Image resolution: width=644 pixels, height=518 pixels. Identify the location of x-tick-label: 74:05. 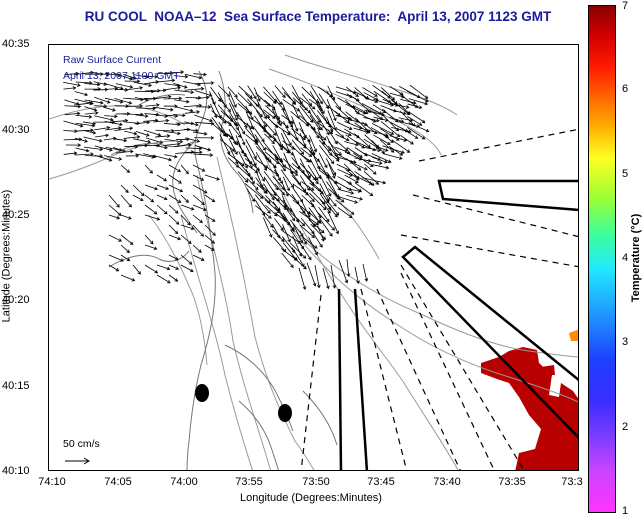
(118, 482).